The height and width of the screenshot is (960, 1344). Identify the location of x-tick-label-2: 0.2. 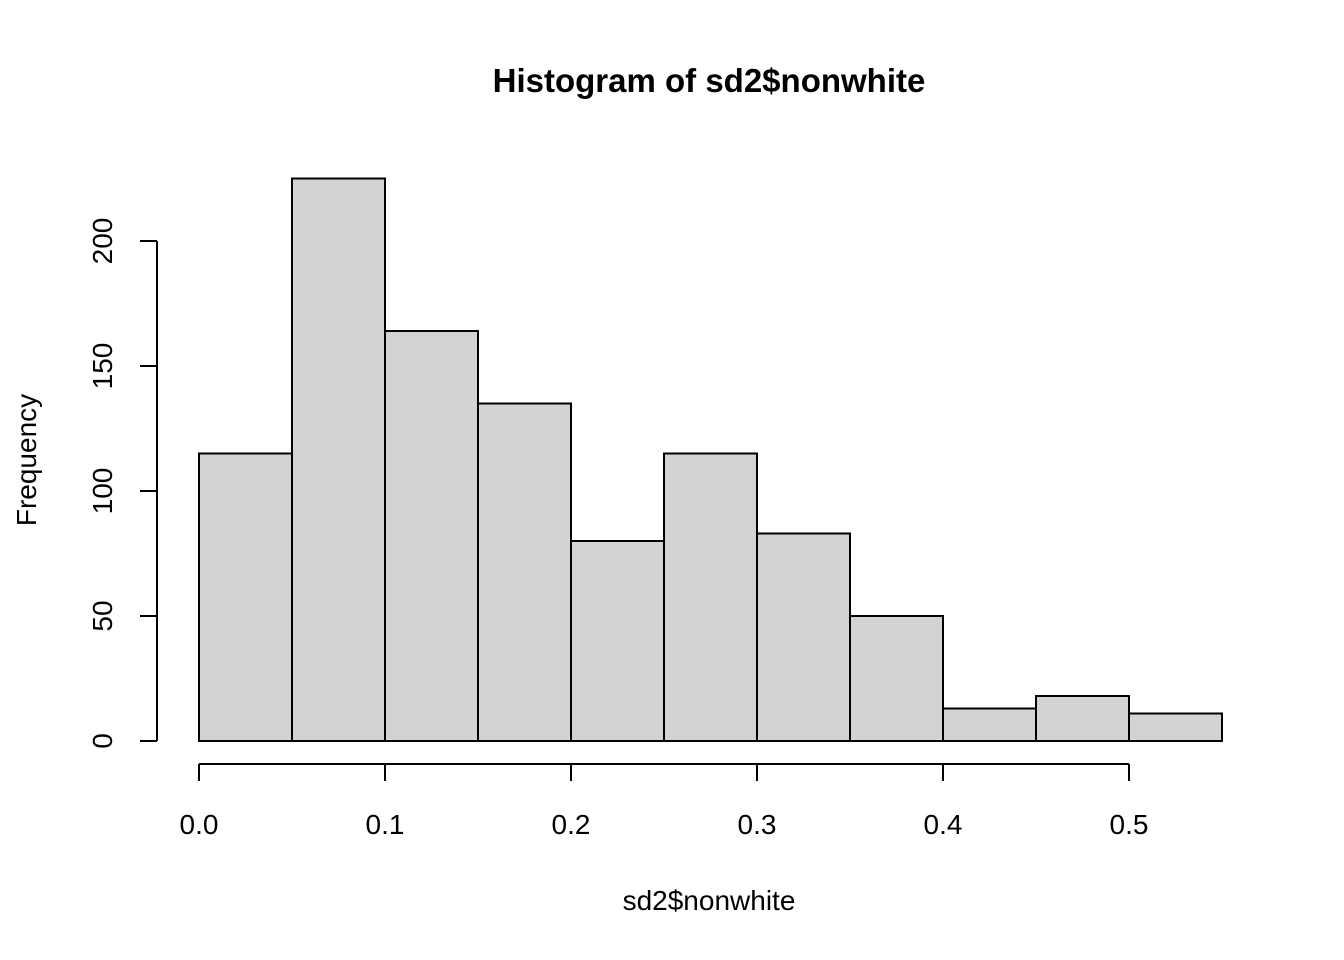
(571, 824).